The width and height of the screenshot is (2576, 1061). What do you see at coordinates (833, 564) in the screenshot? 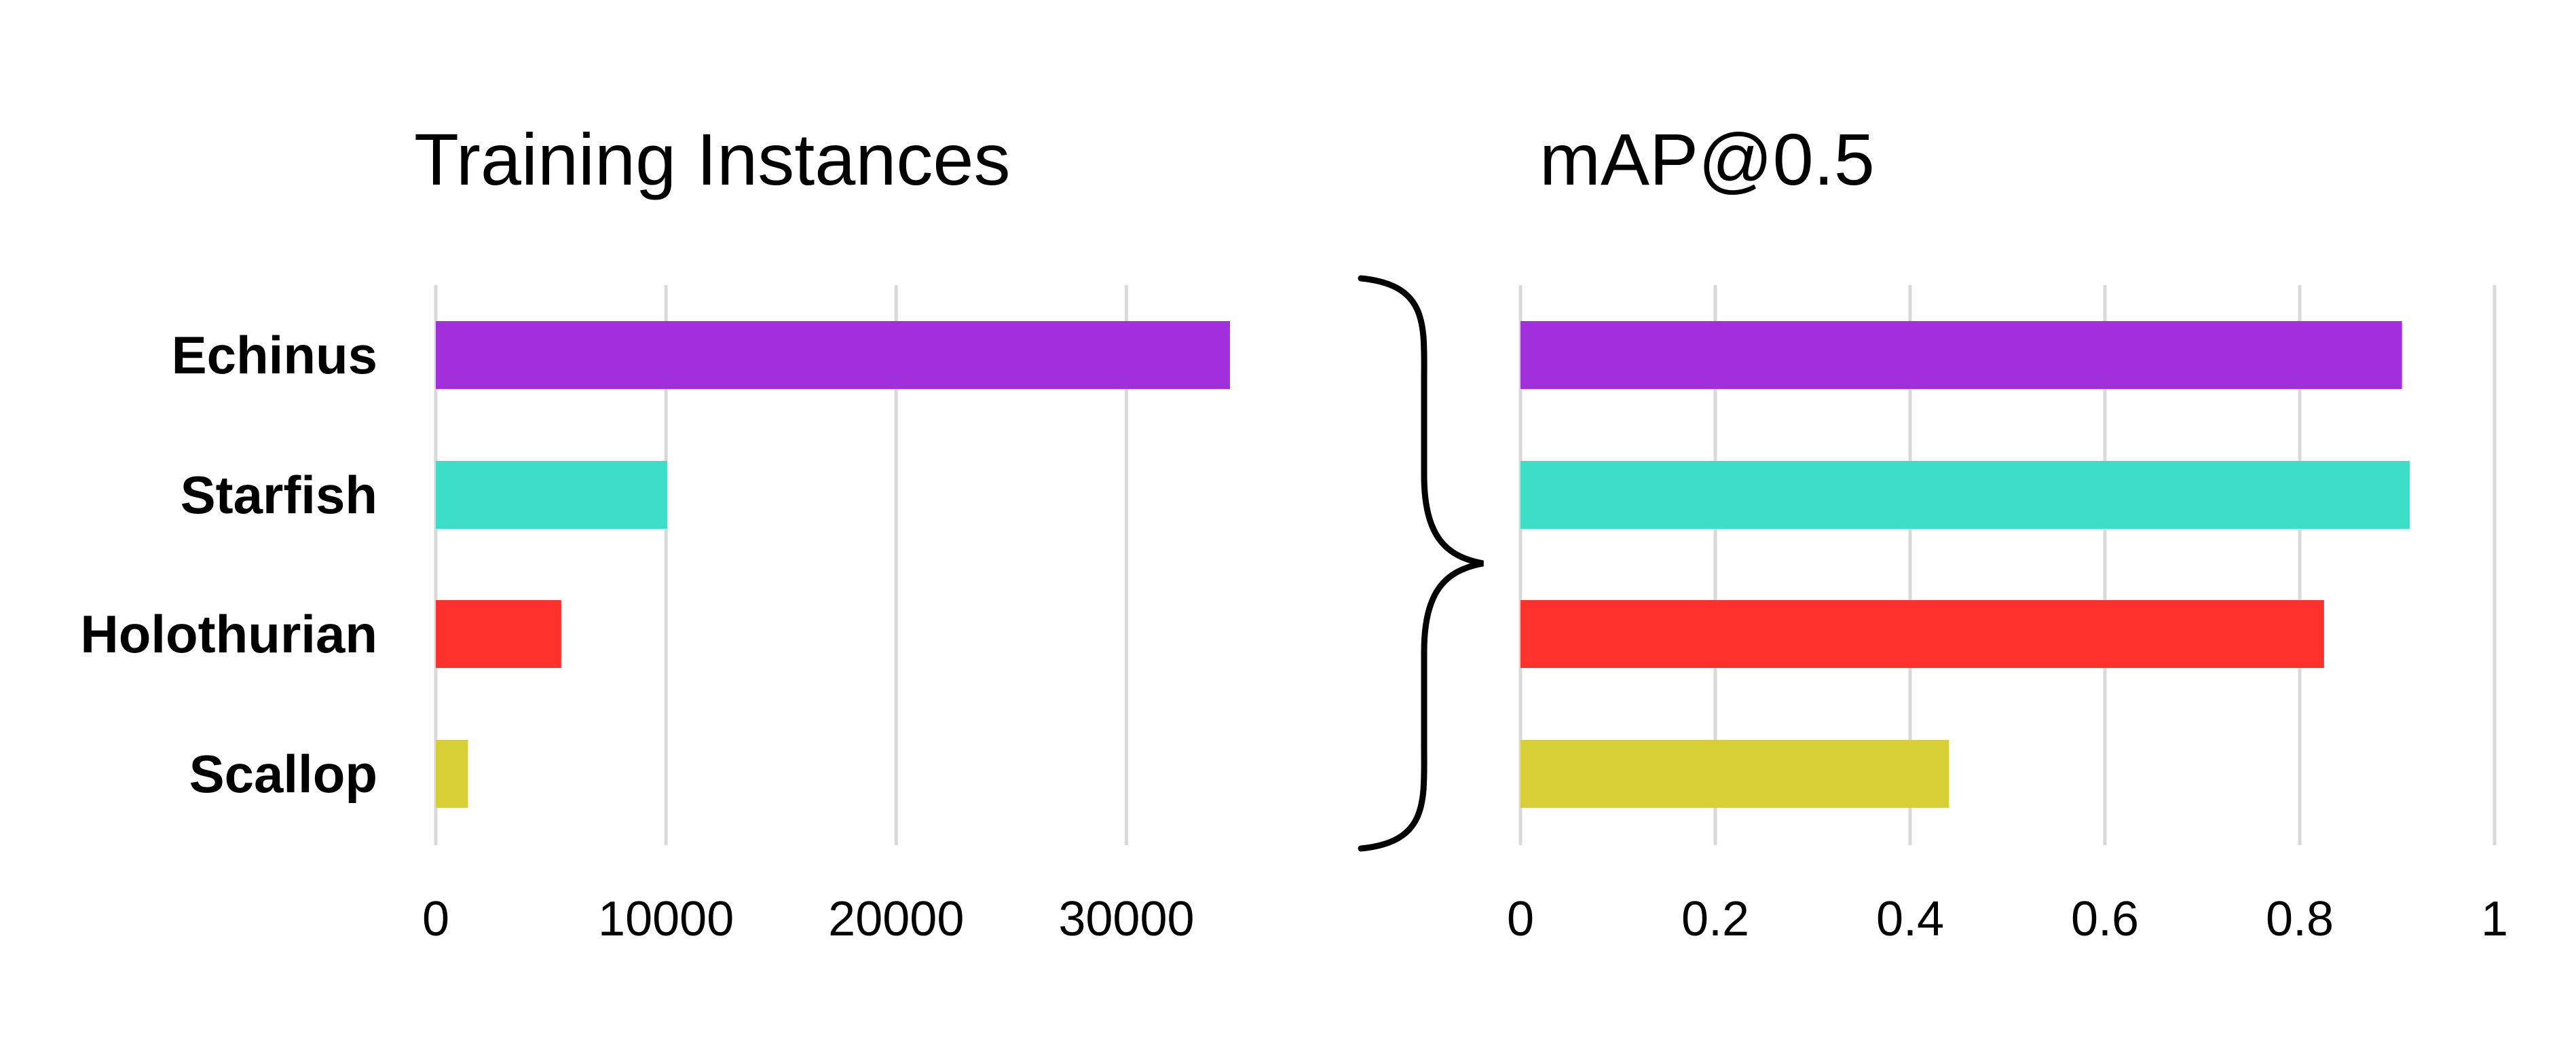
I see `training-instances-bars` at bounding box center [833, 564].